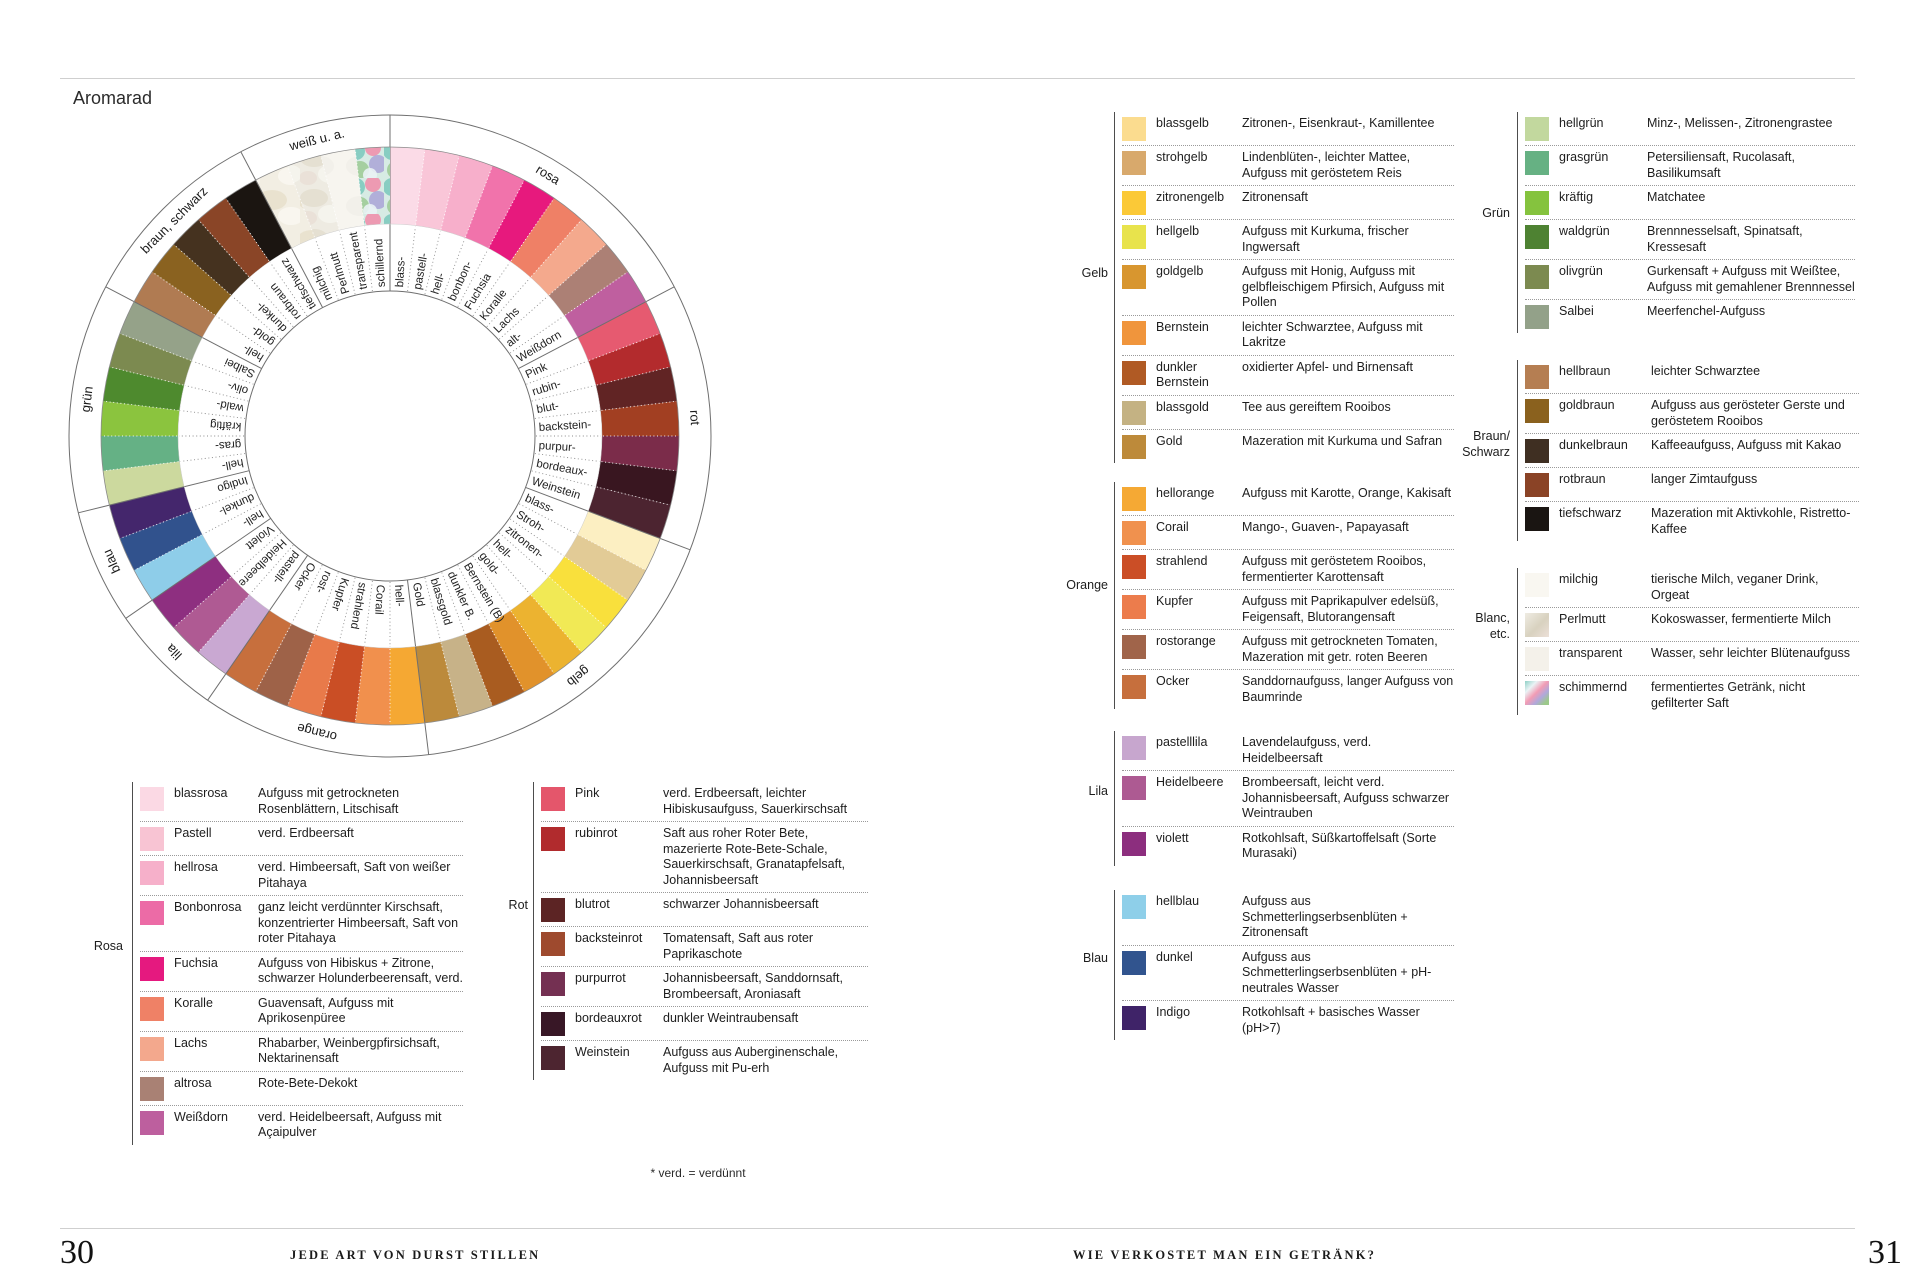 The image size is (1915, 1280). I want to click on wheel-segment-label: blut-, so click(548, 408).